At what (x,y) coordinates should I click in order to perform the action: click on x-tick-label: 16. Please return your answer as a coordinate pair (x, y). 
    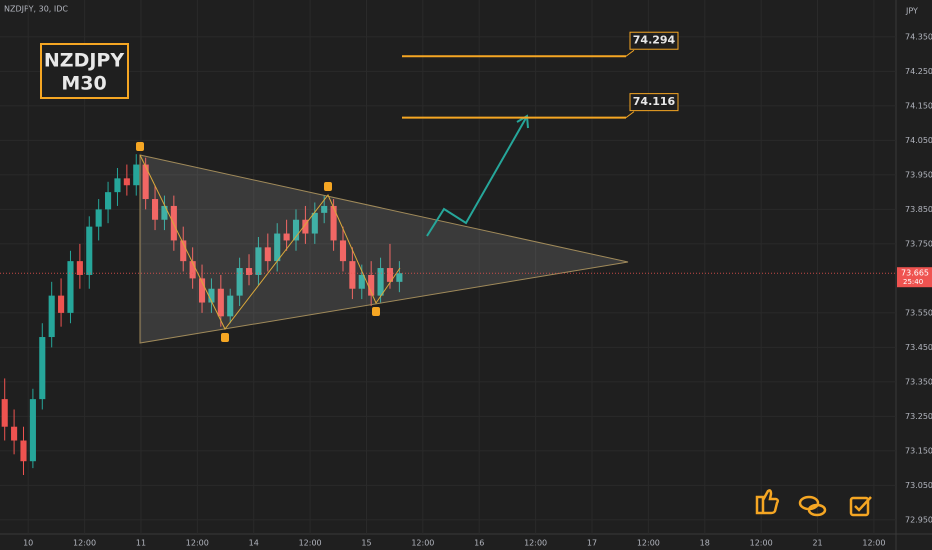
    Looking at the image, I should click on (479, 543).